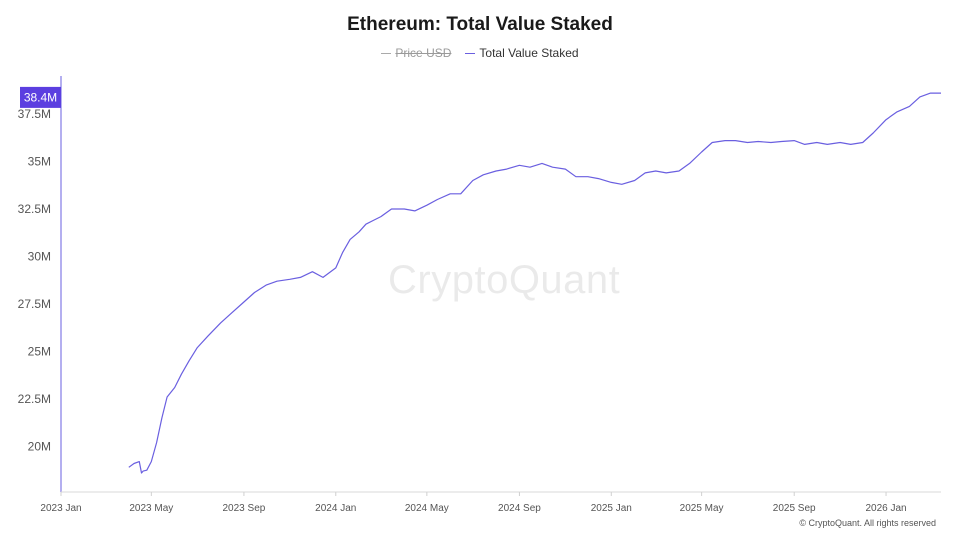  Describe the element at coordinates (519, 508) in the screenshot. I see `x-tick-label: 2024 Sep` at that location.